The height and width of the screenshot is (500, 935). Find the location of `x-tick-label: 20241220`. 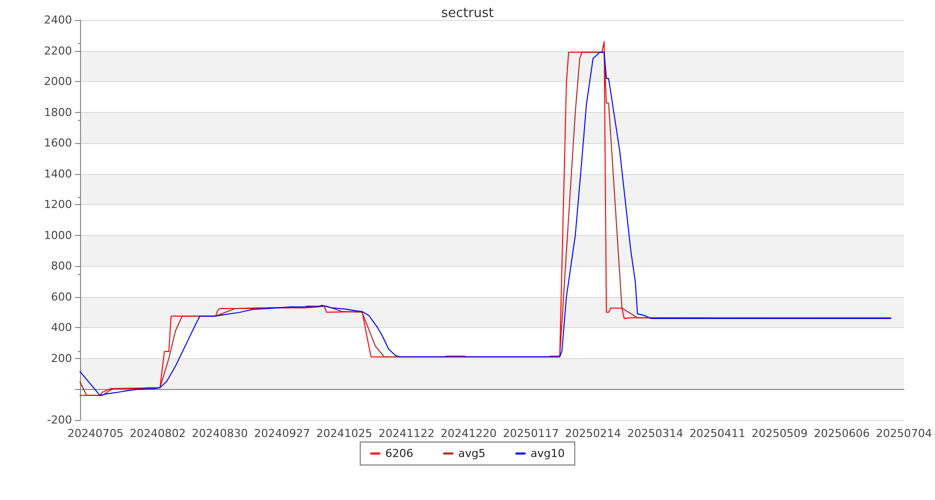

x-tick-label: 20241220 is located at coordinates (468, 433).